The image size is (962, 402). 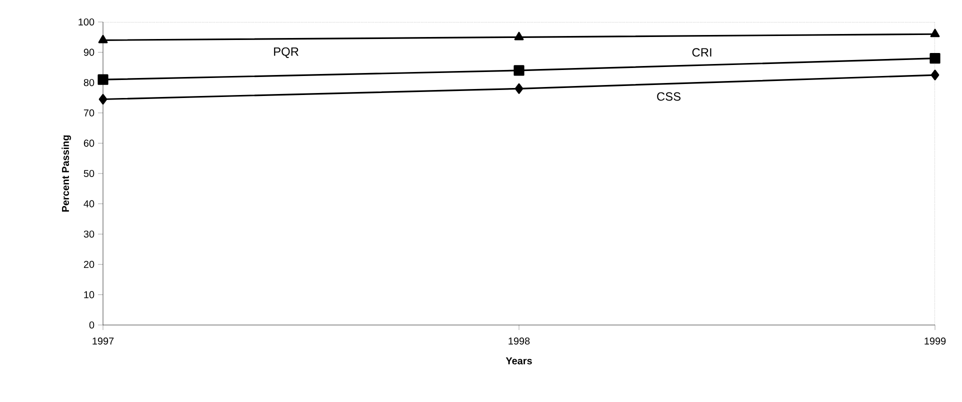 What do you see at coordinates (86, 22) in the screenshot?
I see `y-tick-label: 100` at bounding box center [86, 22].